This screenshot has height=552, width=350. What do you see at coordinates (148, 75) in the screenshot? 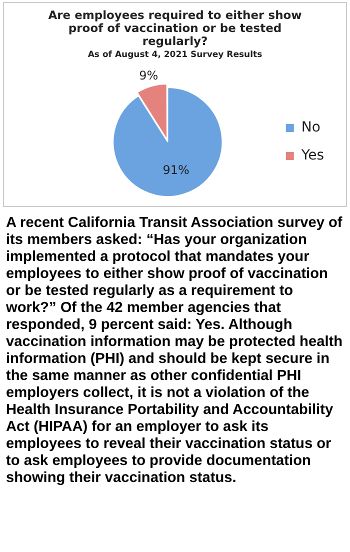
I see `data-label: 9%` at bounding box center [148, 75].